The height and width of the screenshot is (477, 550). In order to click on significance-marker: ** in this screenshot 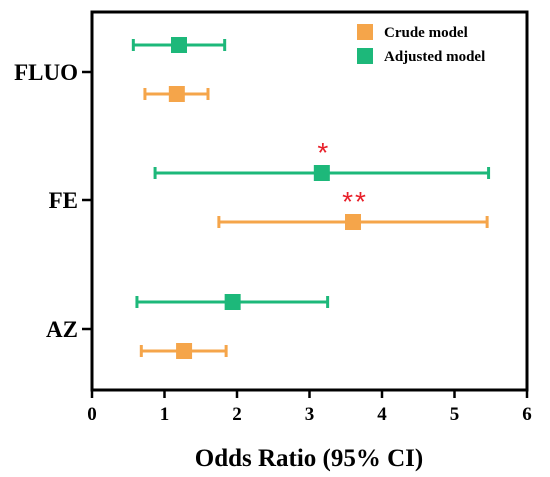, I will do `click(355, 201)`.